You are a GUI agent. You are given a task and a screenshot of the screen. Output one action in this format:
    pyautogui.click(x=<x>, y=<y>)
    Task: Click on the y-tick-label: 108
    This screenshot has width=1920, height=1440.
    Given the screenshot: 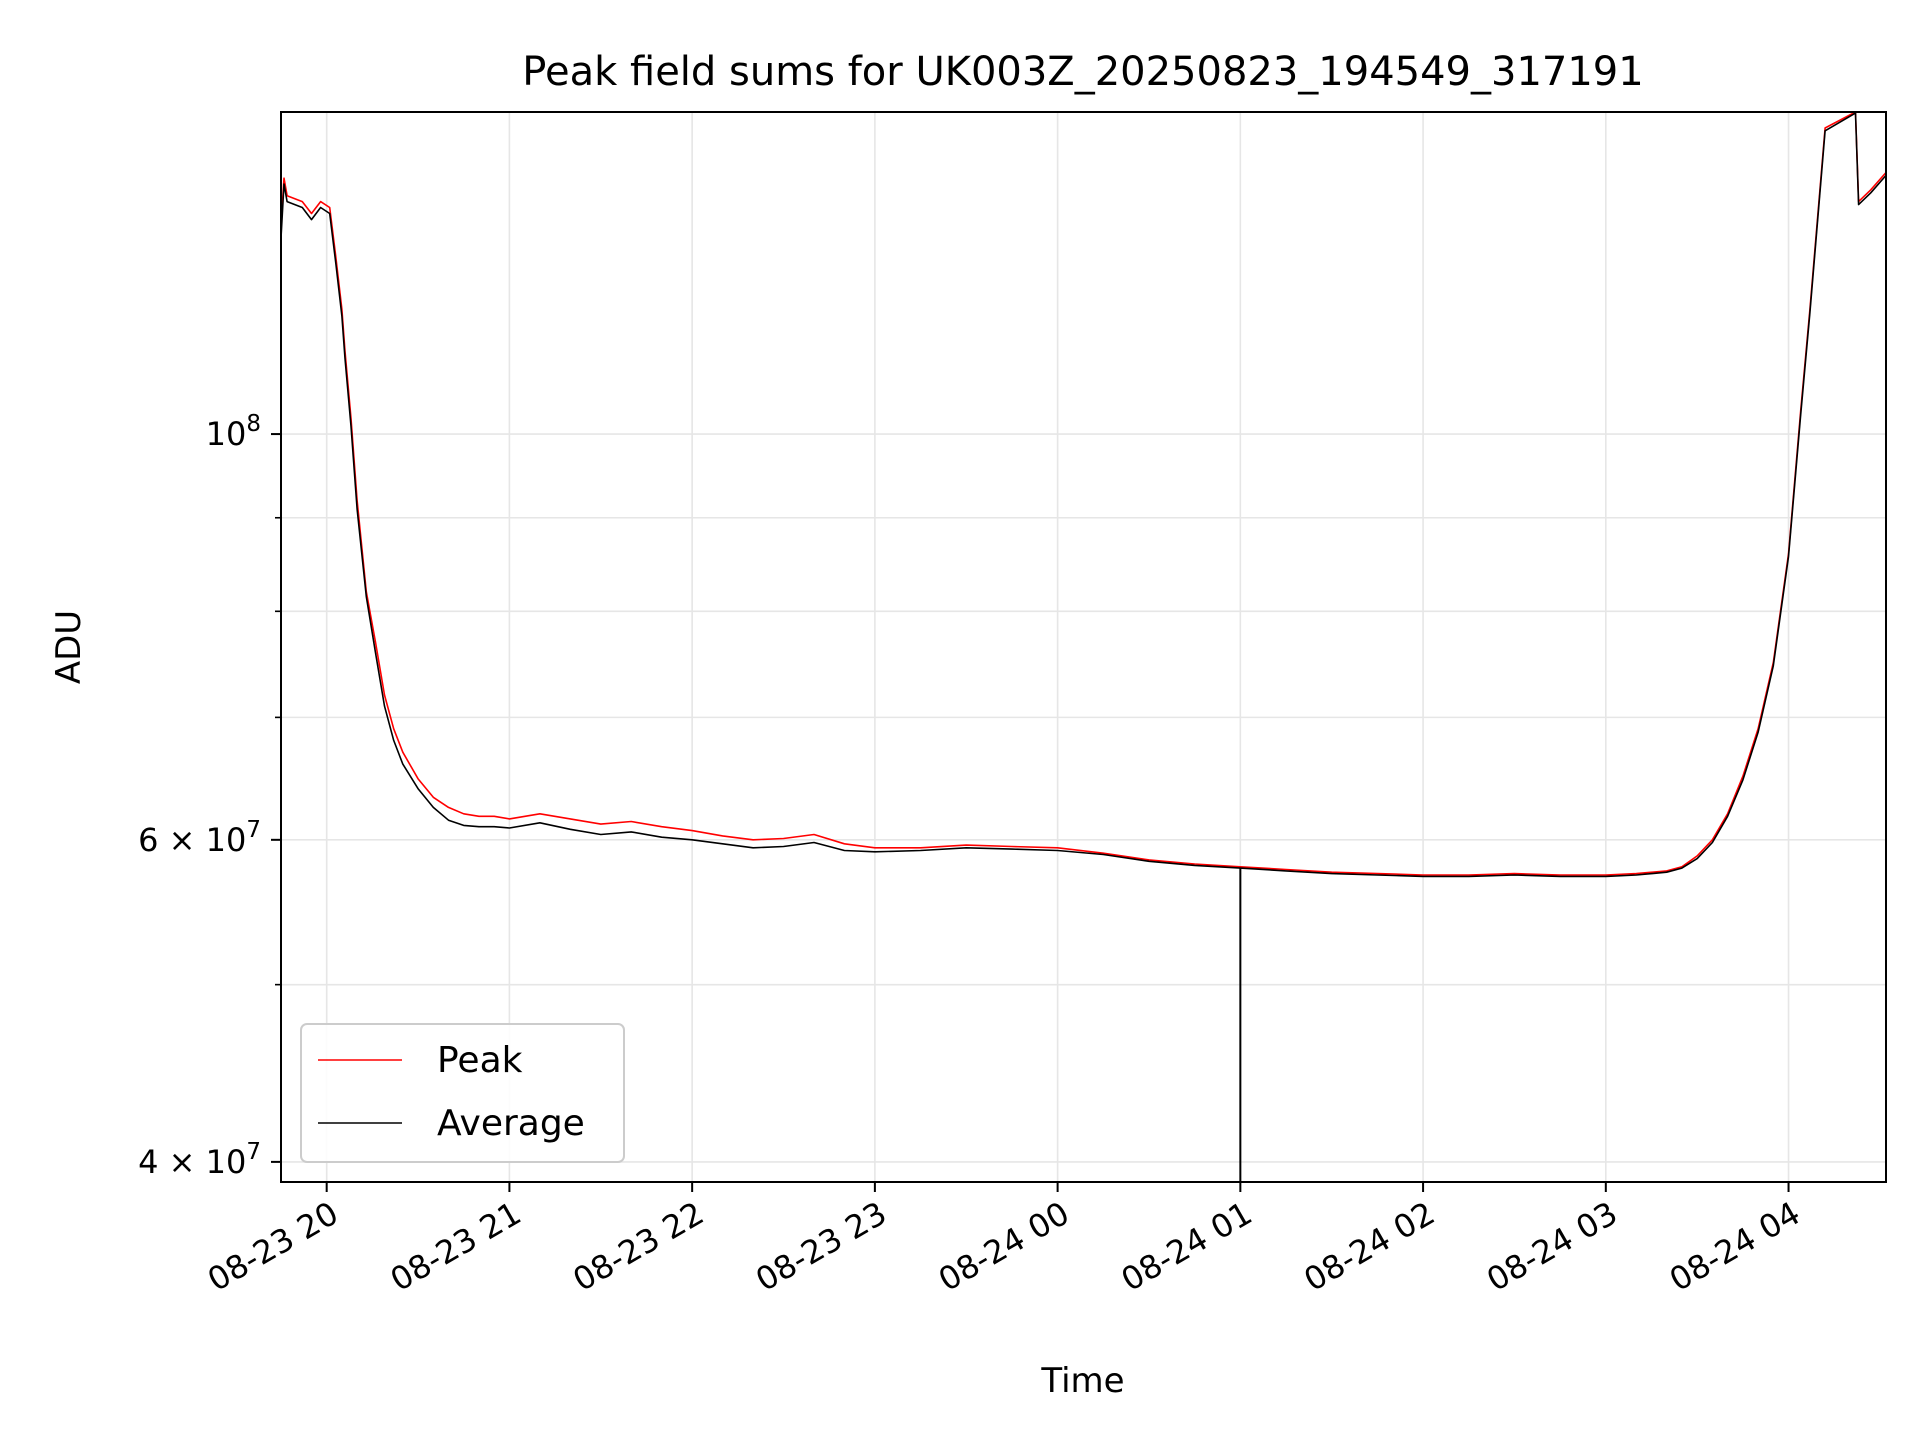 What is the action you would take?
    pyautogui.click(x=233, y=432)
    